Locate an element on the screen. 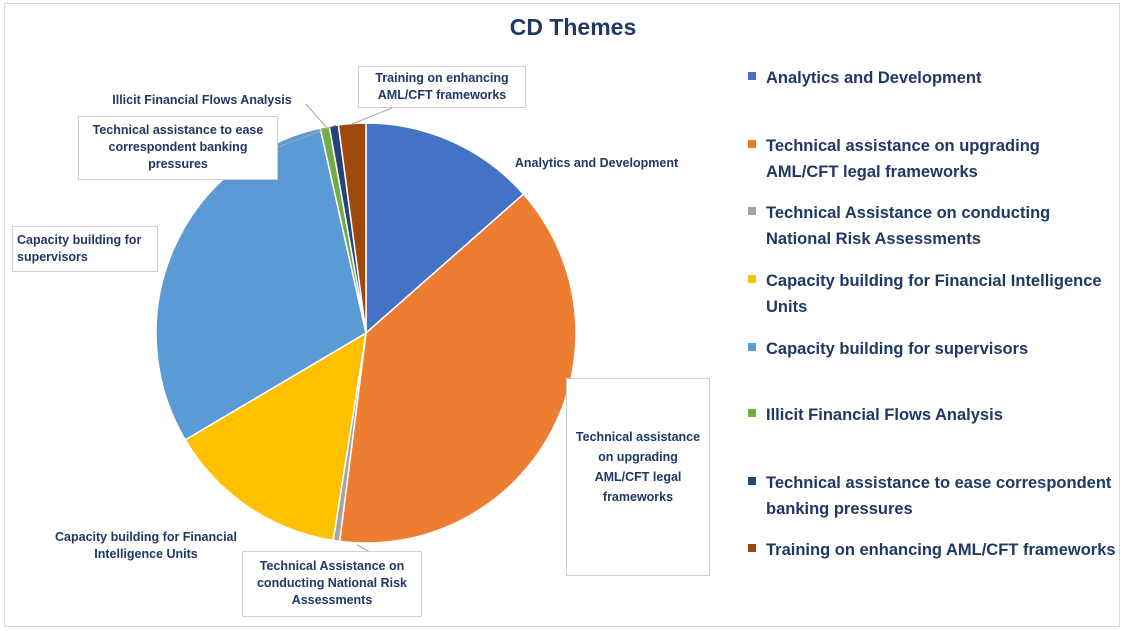 Image resolution: width=1146 pixels, height=631 pixels. legend-label: Training on enhancing AML/CFT frameworks is located at coordinates (941, 550).